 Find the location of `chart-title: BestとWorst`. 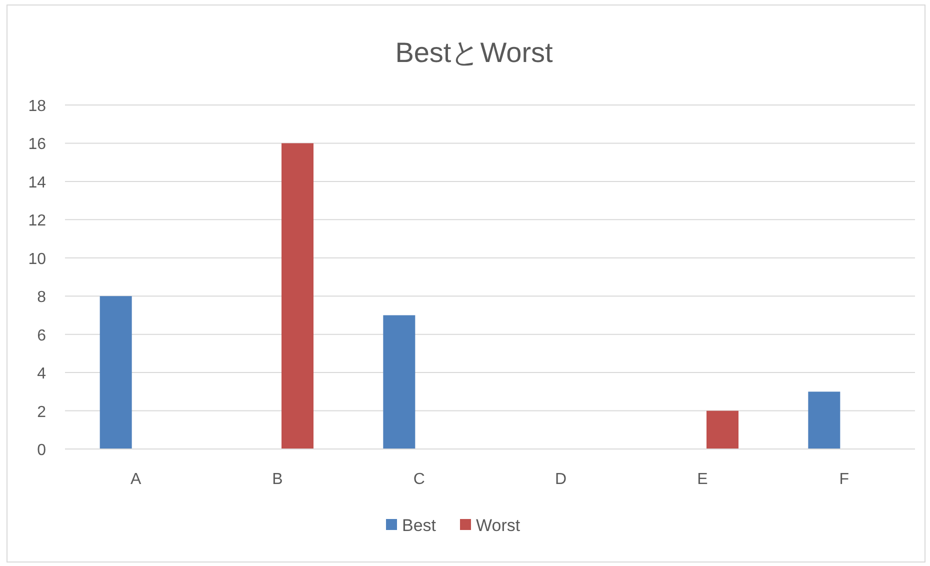

chart-title: BestとWorst is located at coordinates (474, 52).